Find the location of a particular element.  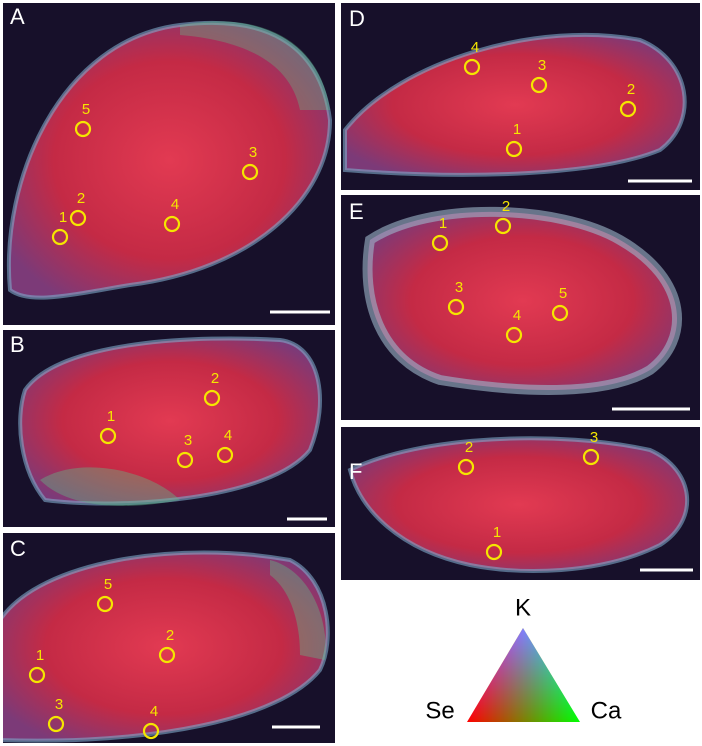

panel-letter: C is located at coordinates (18, 548).